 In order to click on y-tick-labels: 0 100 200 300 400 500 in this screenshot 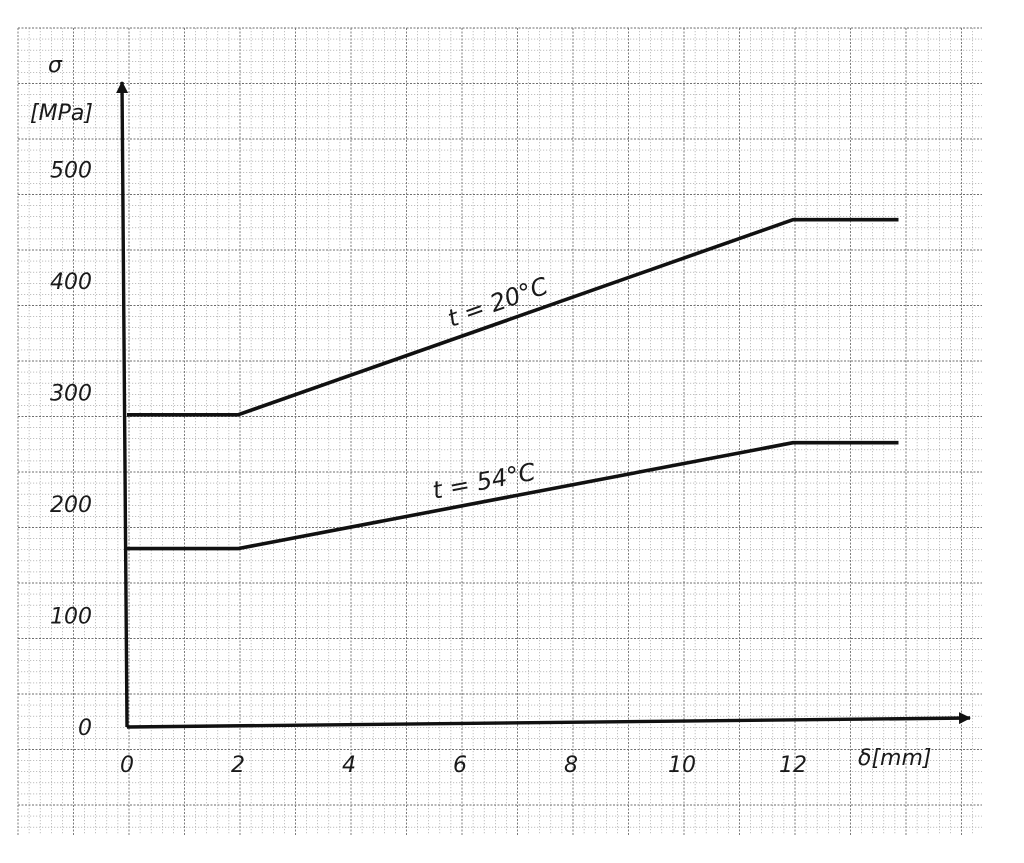, I will do `click(71, 450)`.